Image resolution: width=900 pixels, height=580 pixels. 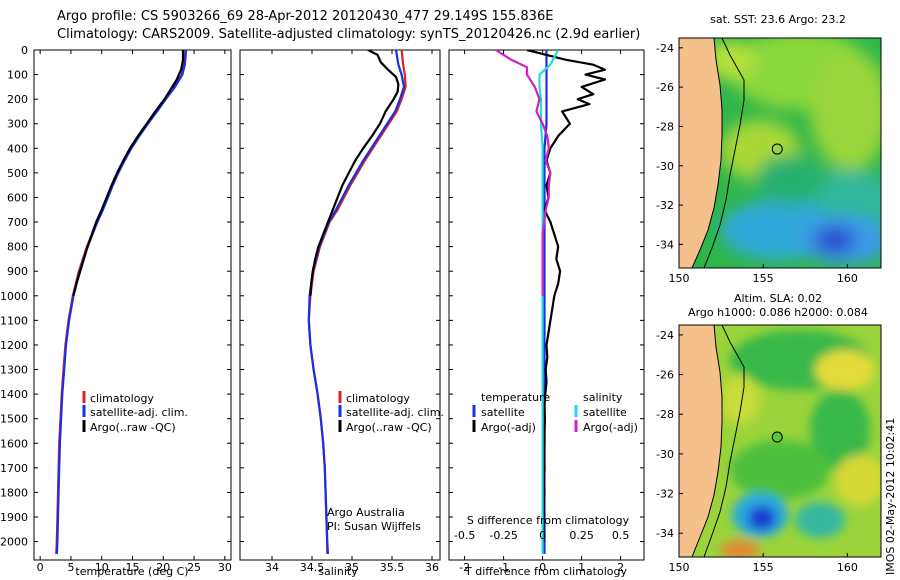 I want to click on s-tick-label: -0.25, so click(x=503, y=535).